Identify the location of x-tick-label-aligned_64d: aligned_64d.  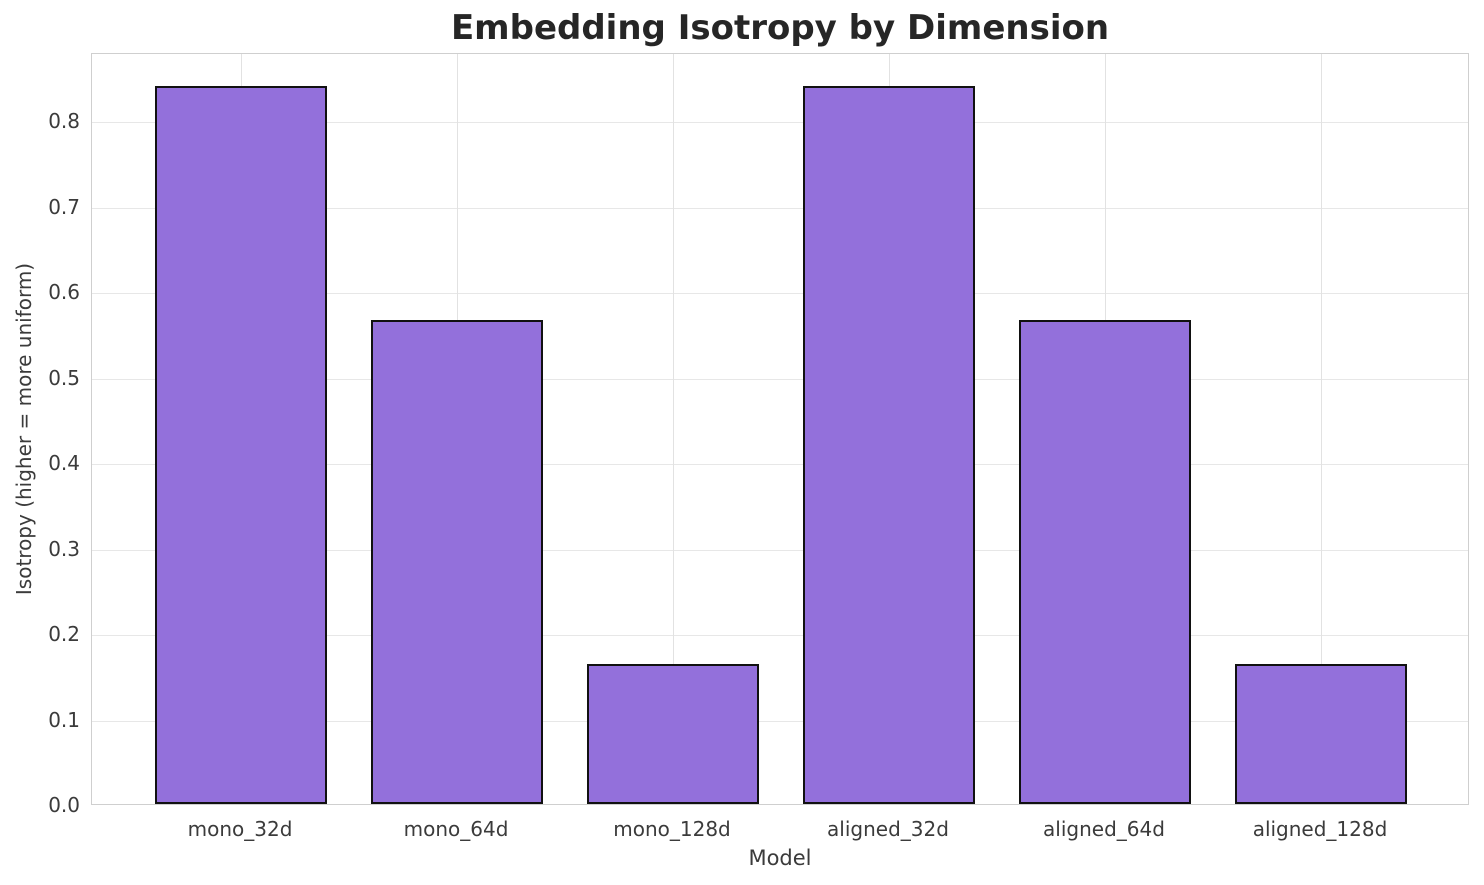
(1104, 829).